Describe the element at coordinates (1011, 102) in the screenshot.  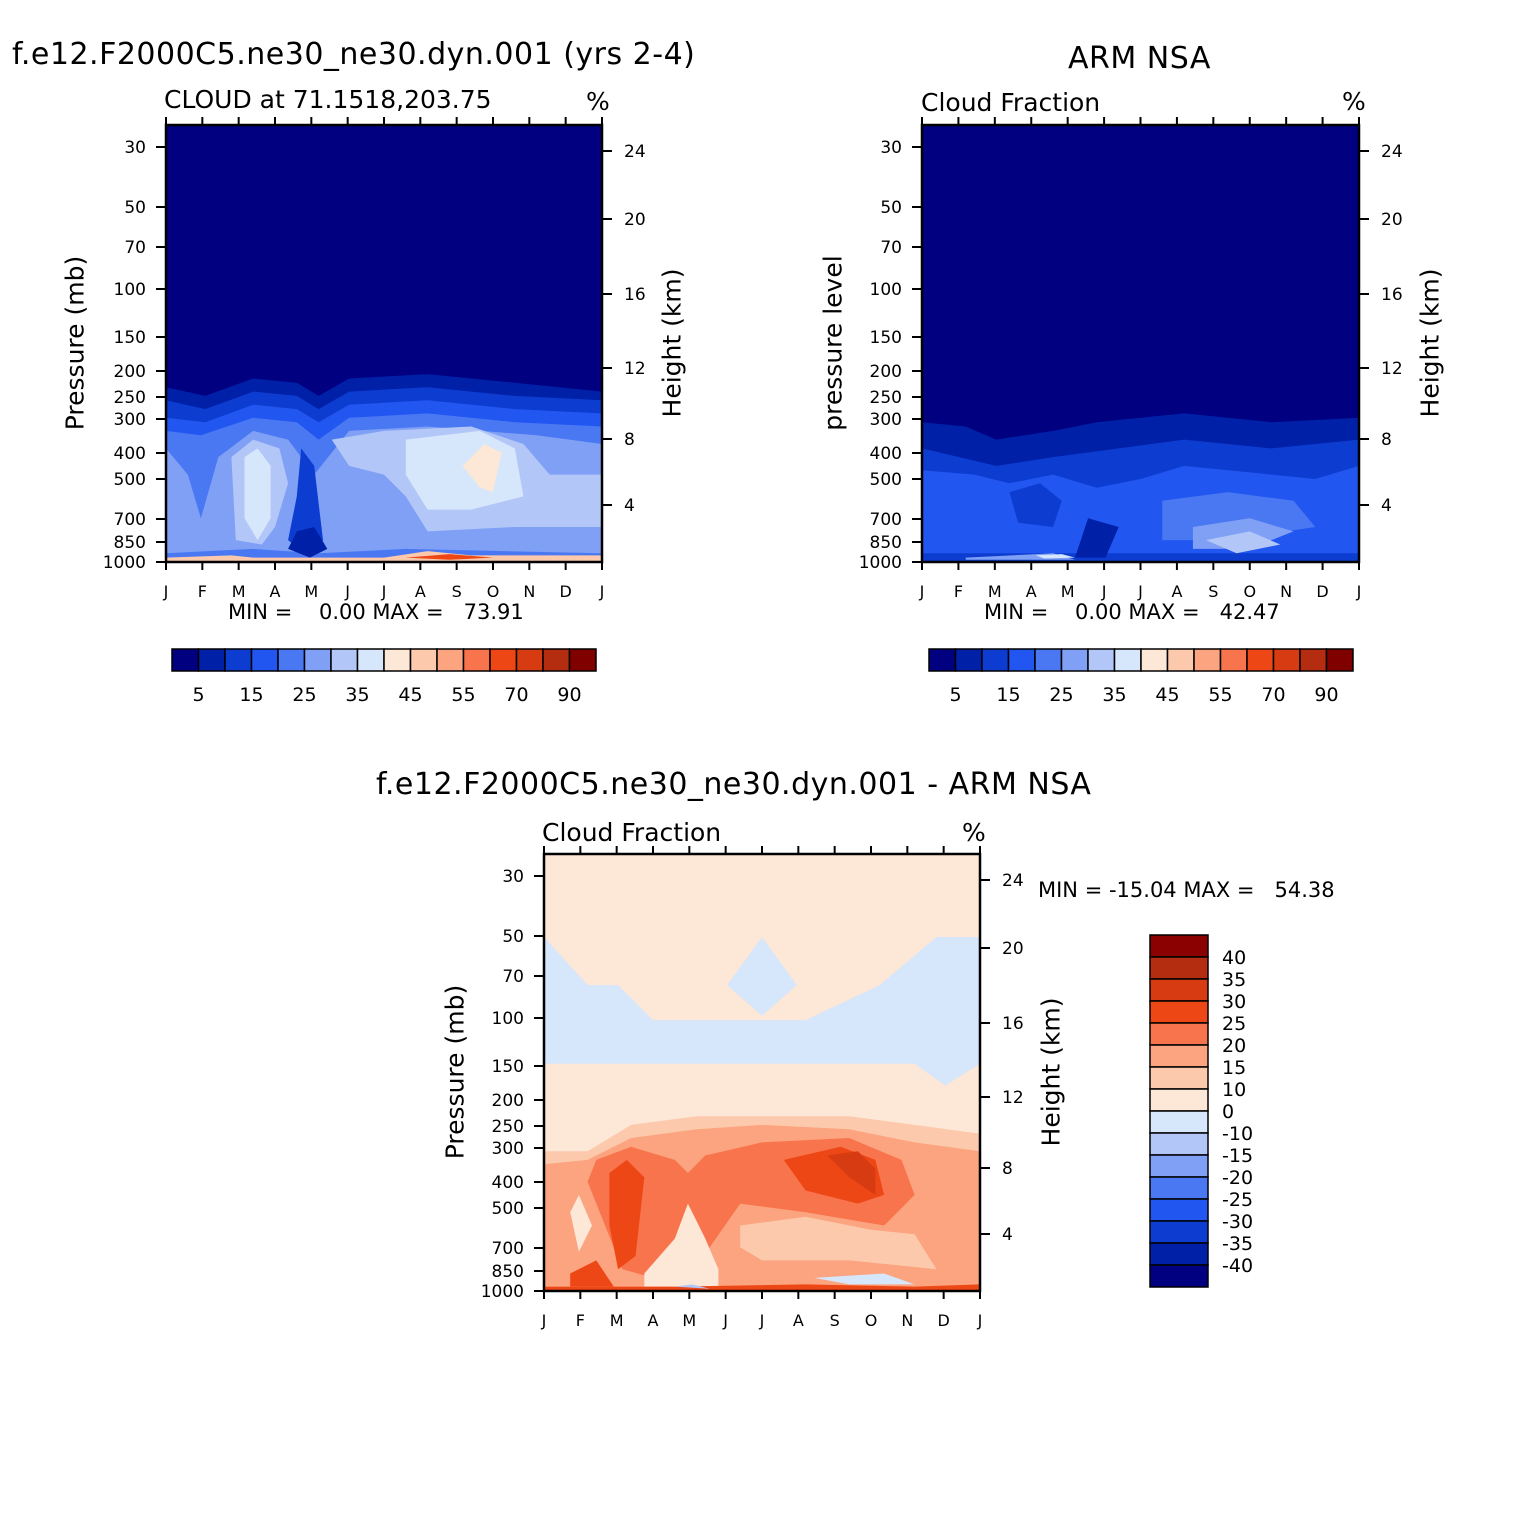
I see `obs-panel-variable-label: Cloud Fraction` at that location.